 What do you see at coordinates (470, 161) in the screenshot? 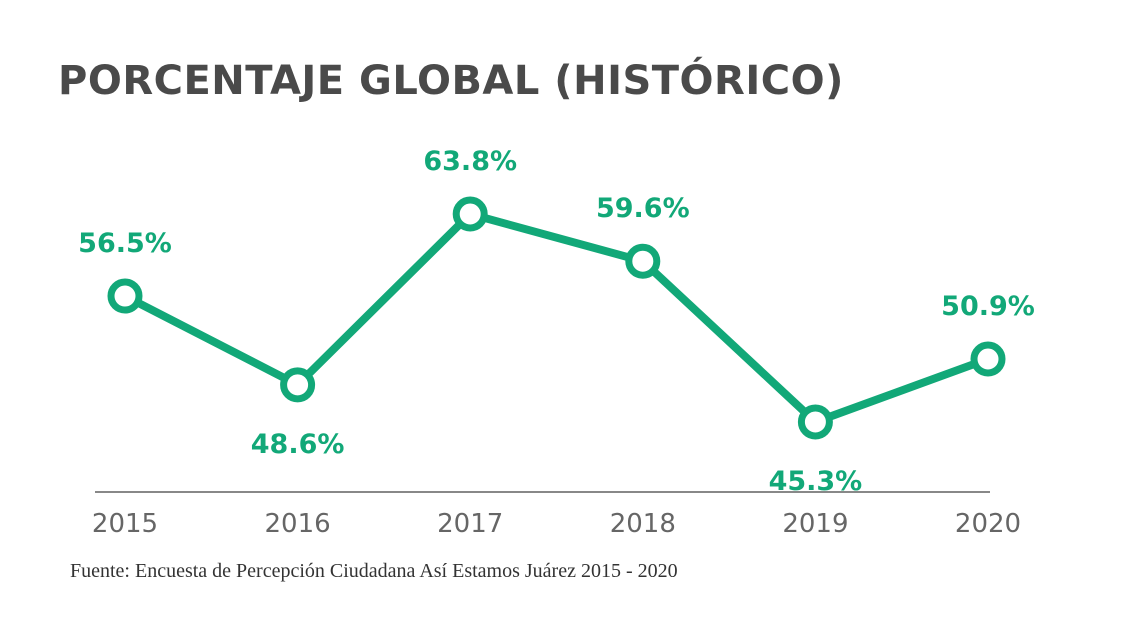
I see `data-label-2017: 63.8%` at bounding box center [470, 161].